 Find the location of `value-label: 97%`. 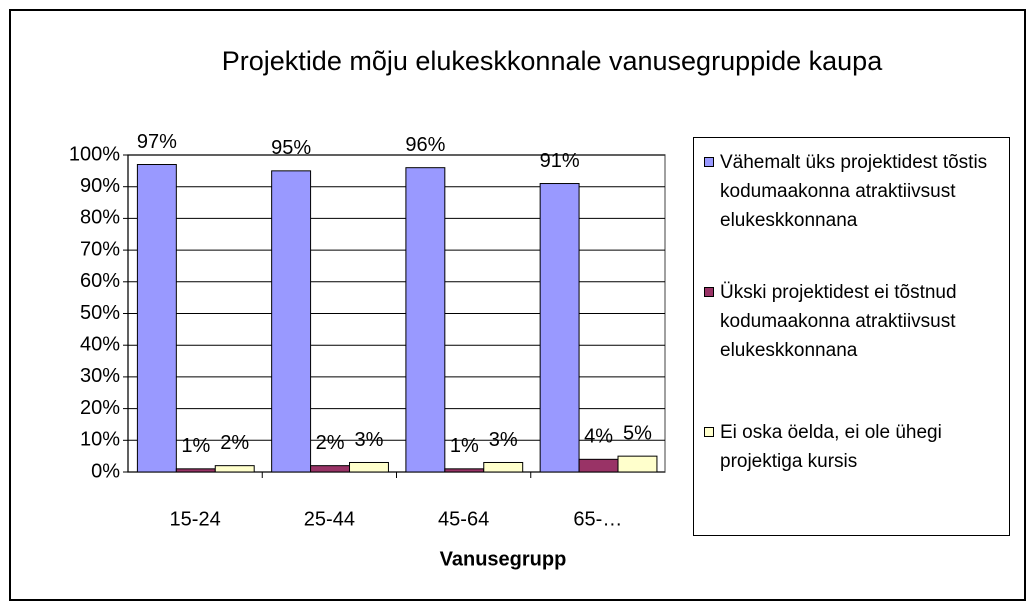

value-label: 97% is located at coordinates (157, 142).